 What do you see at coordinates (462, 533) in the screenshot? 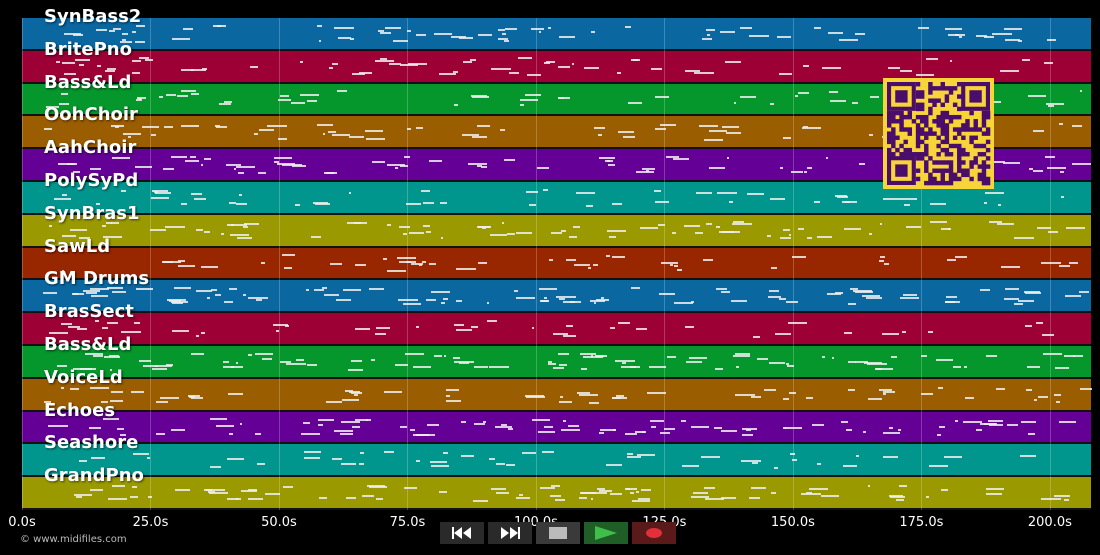
I see `rewind-button` at bounding box center [462, 533].